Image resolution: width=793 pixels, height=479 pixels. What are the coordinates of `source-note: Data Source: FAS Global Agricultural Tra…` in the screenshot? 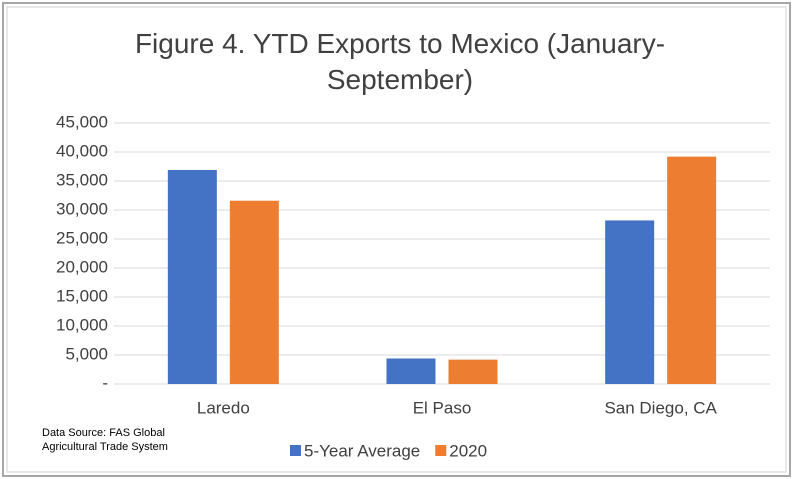 It's located at (105, 440).